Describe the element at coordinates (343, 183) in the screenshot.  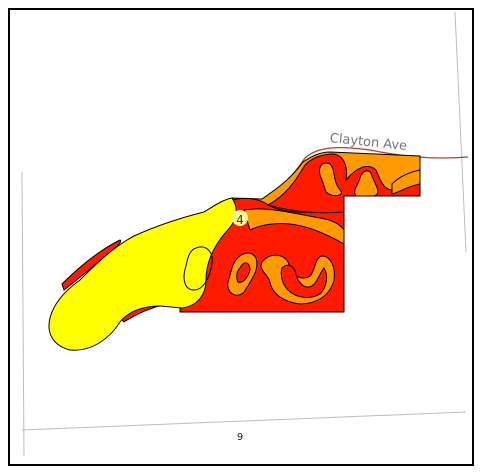
I see `red-zone-upper` at that location.